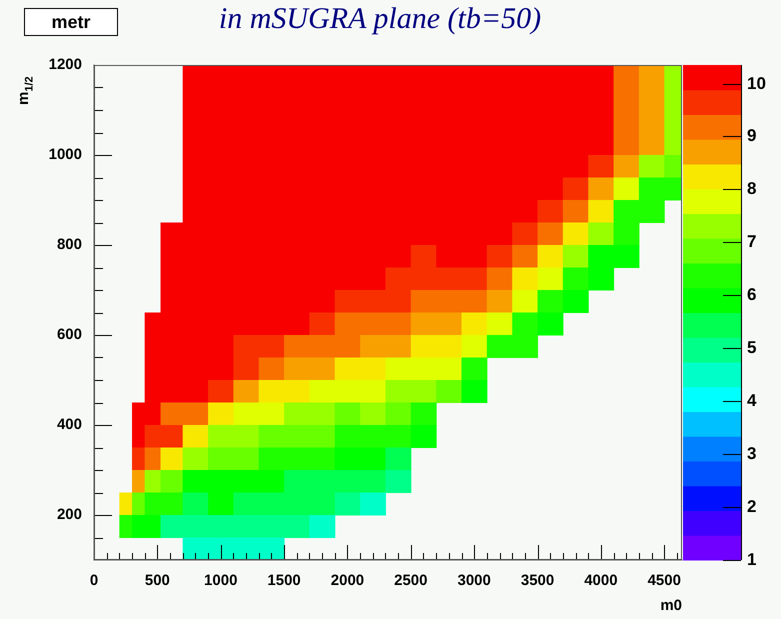 The height and width of the screenshot is (619, 781). What do you see at coordinates (751, 294) in the screenshot?
I see `color-bar-label: 6` at bounding box center [751, 294].